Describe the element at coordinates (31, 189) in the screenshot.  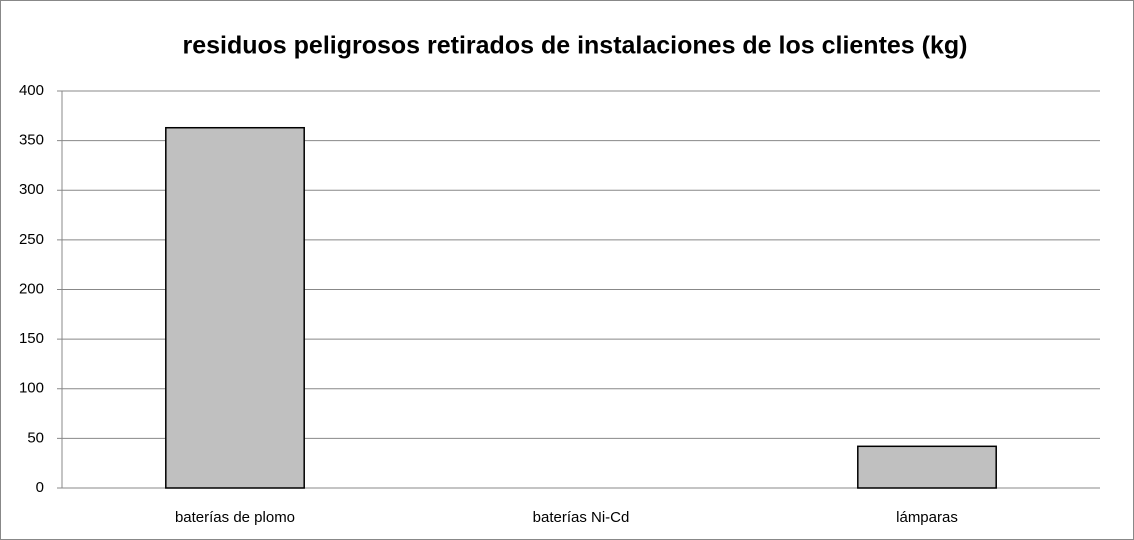
I see `y-tick-label: 300` at that location.